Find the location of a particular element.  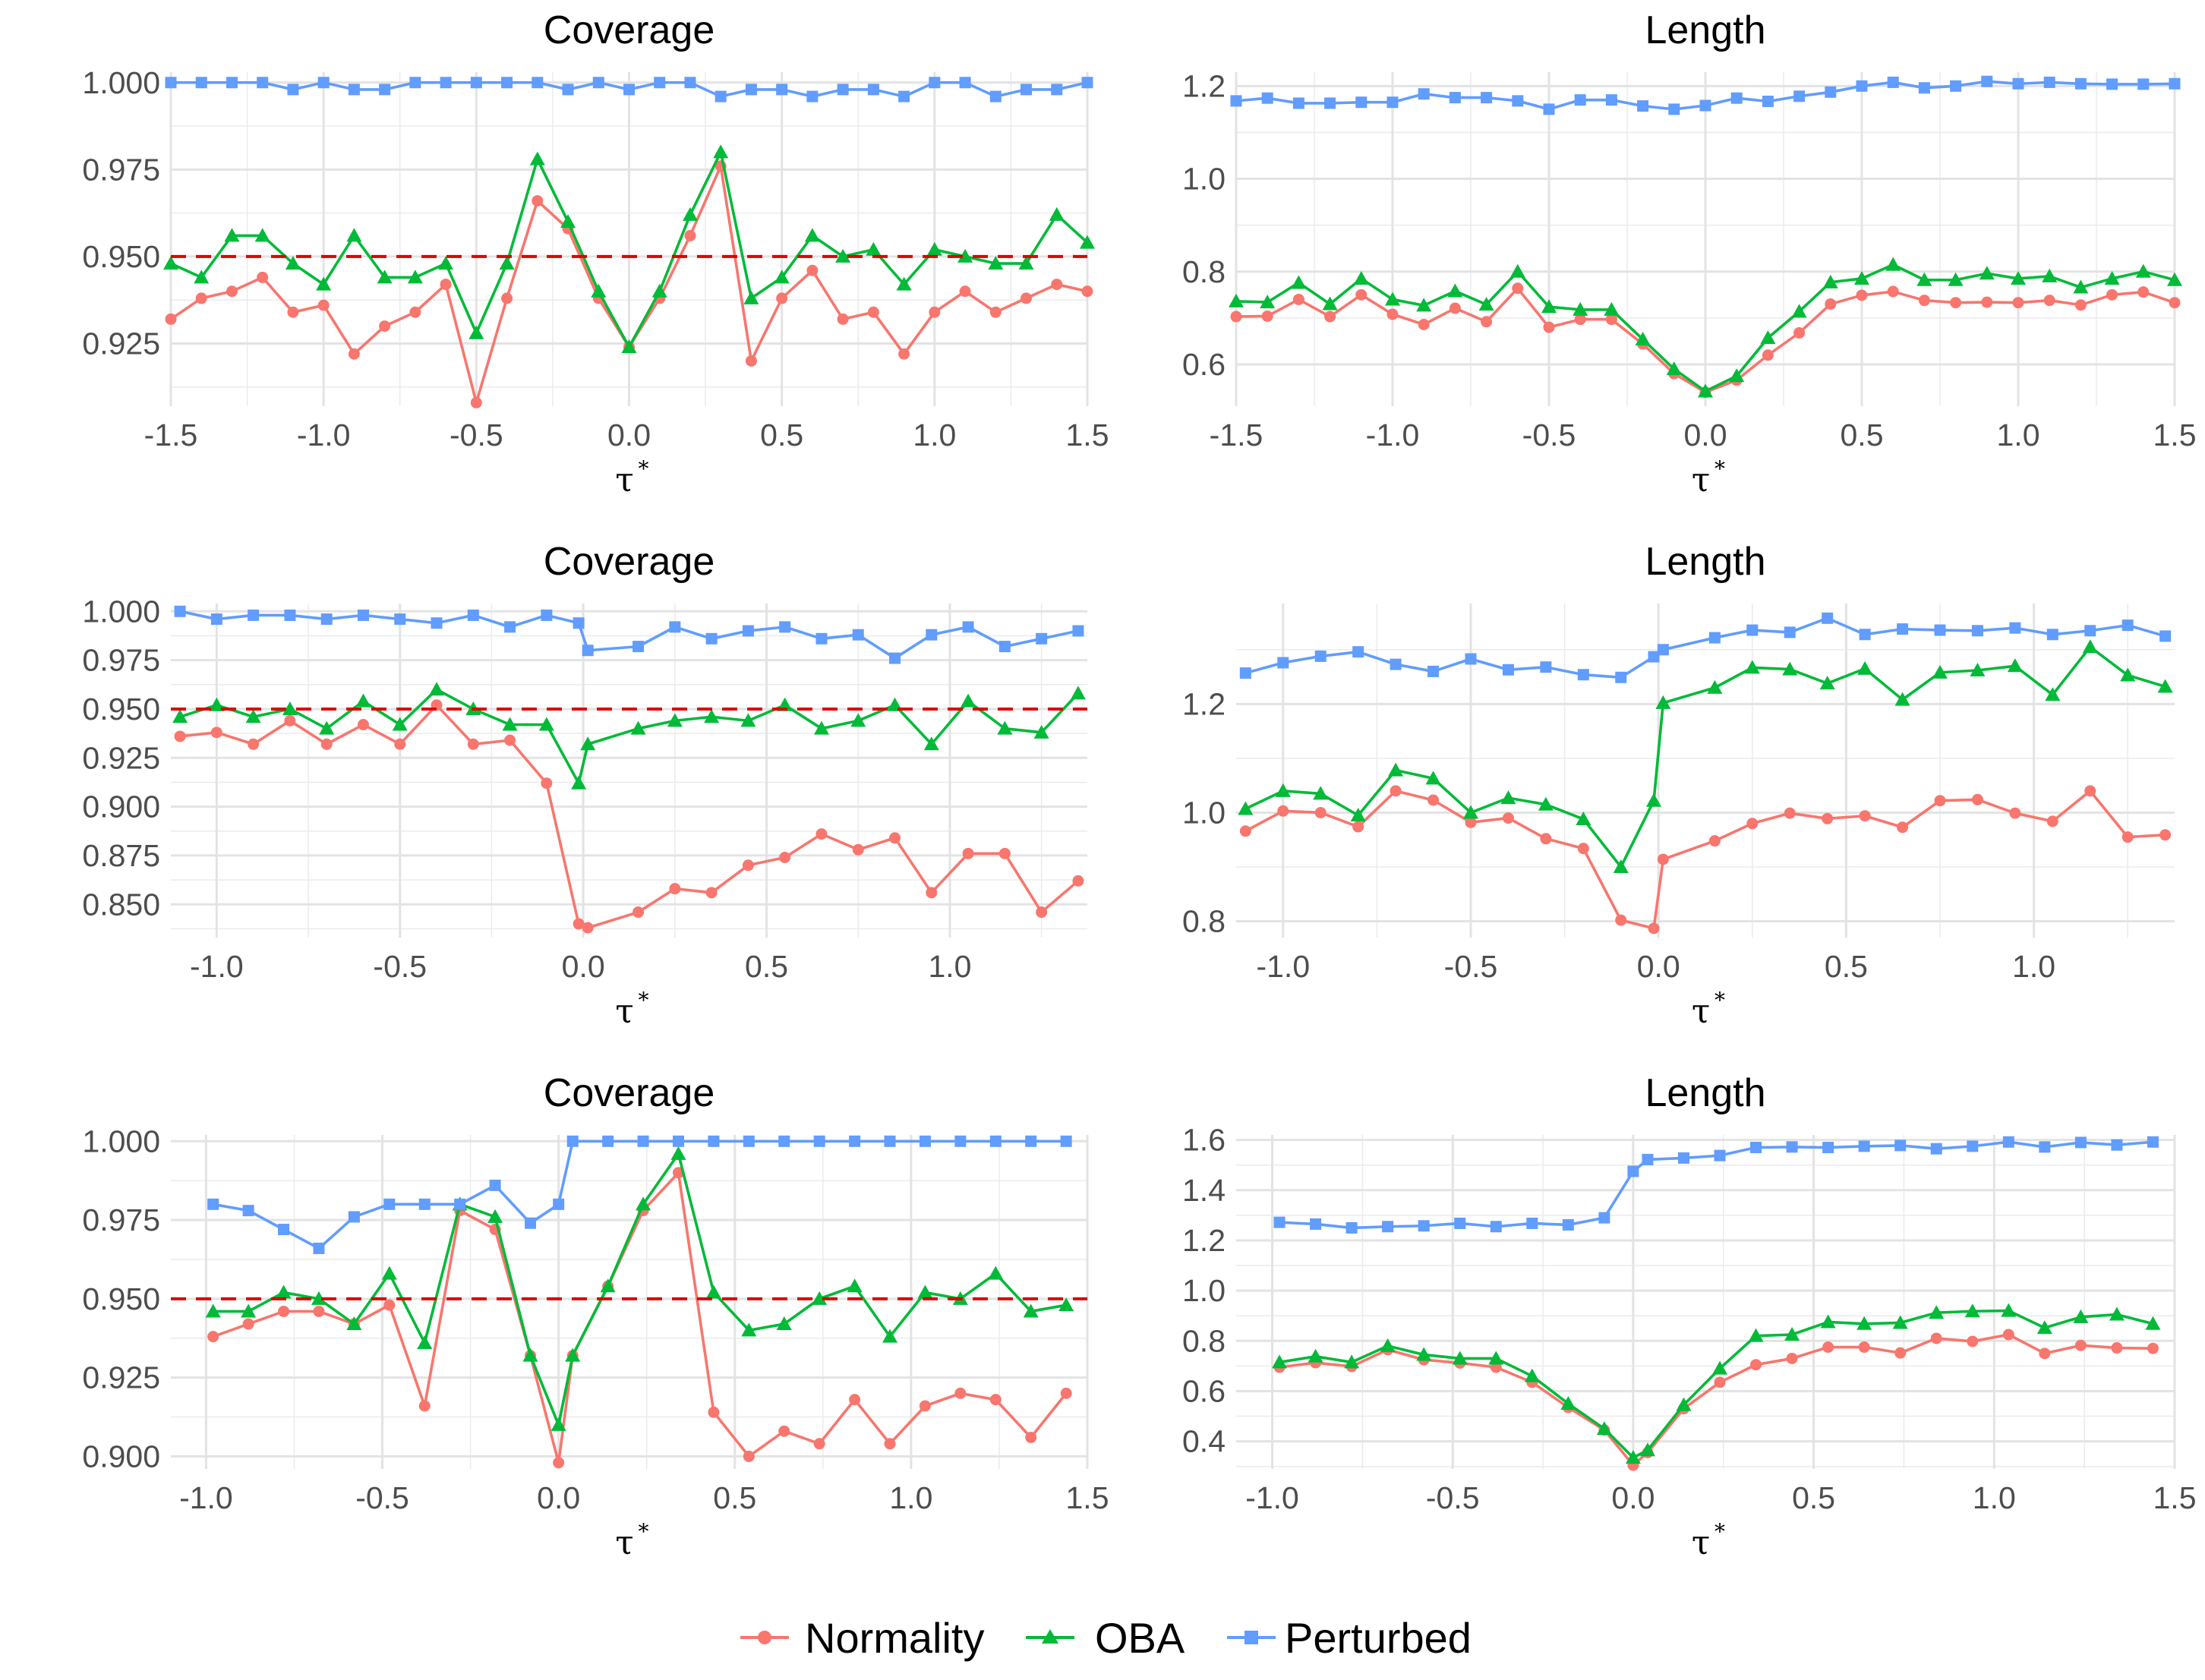

x-axis-label-superscript: * is located at coordinates (644, 1000).